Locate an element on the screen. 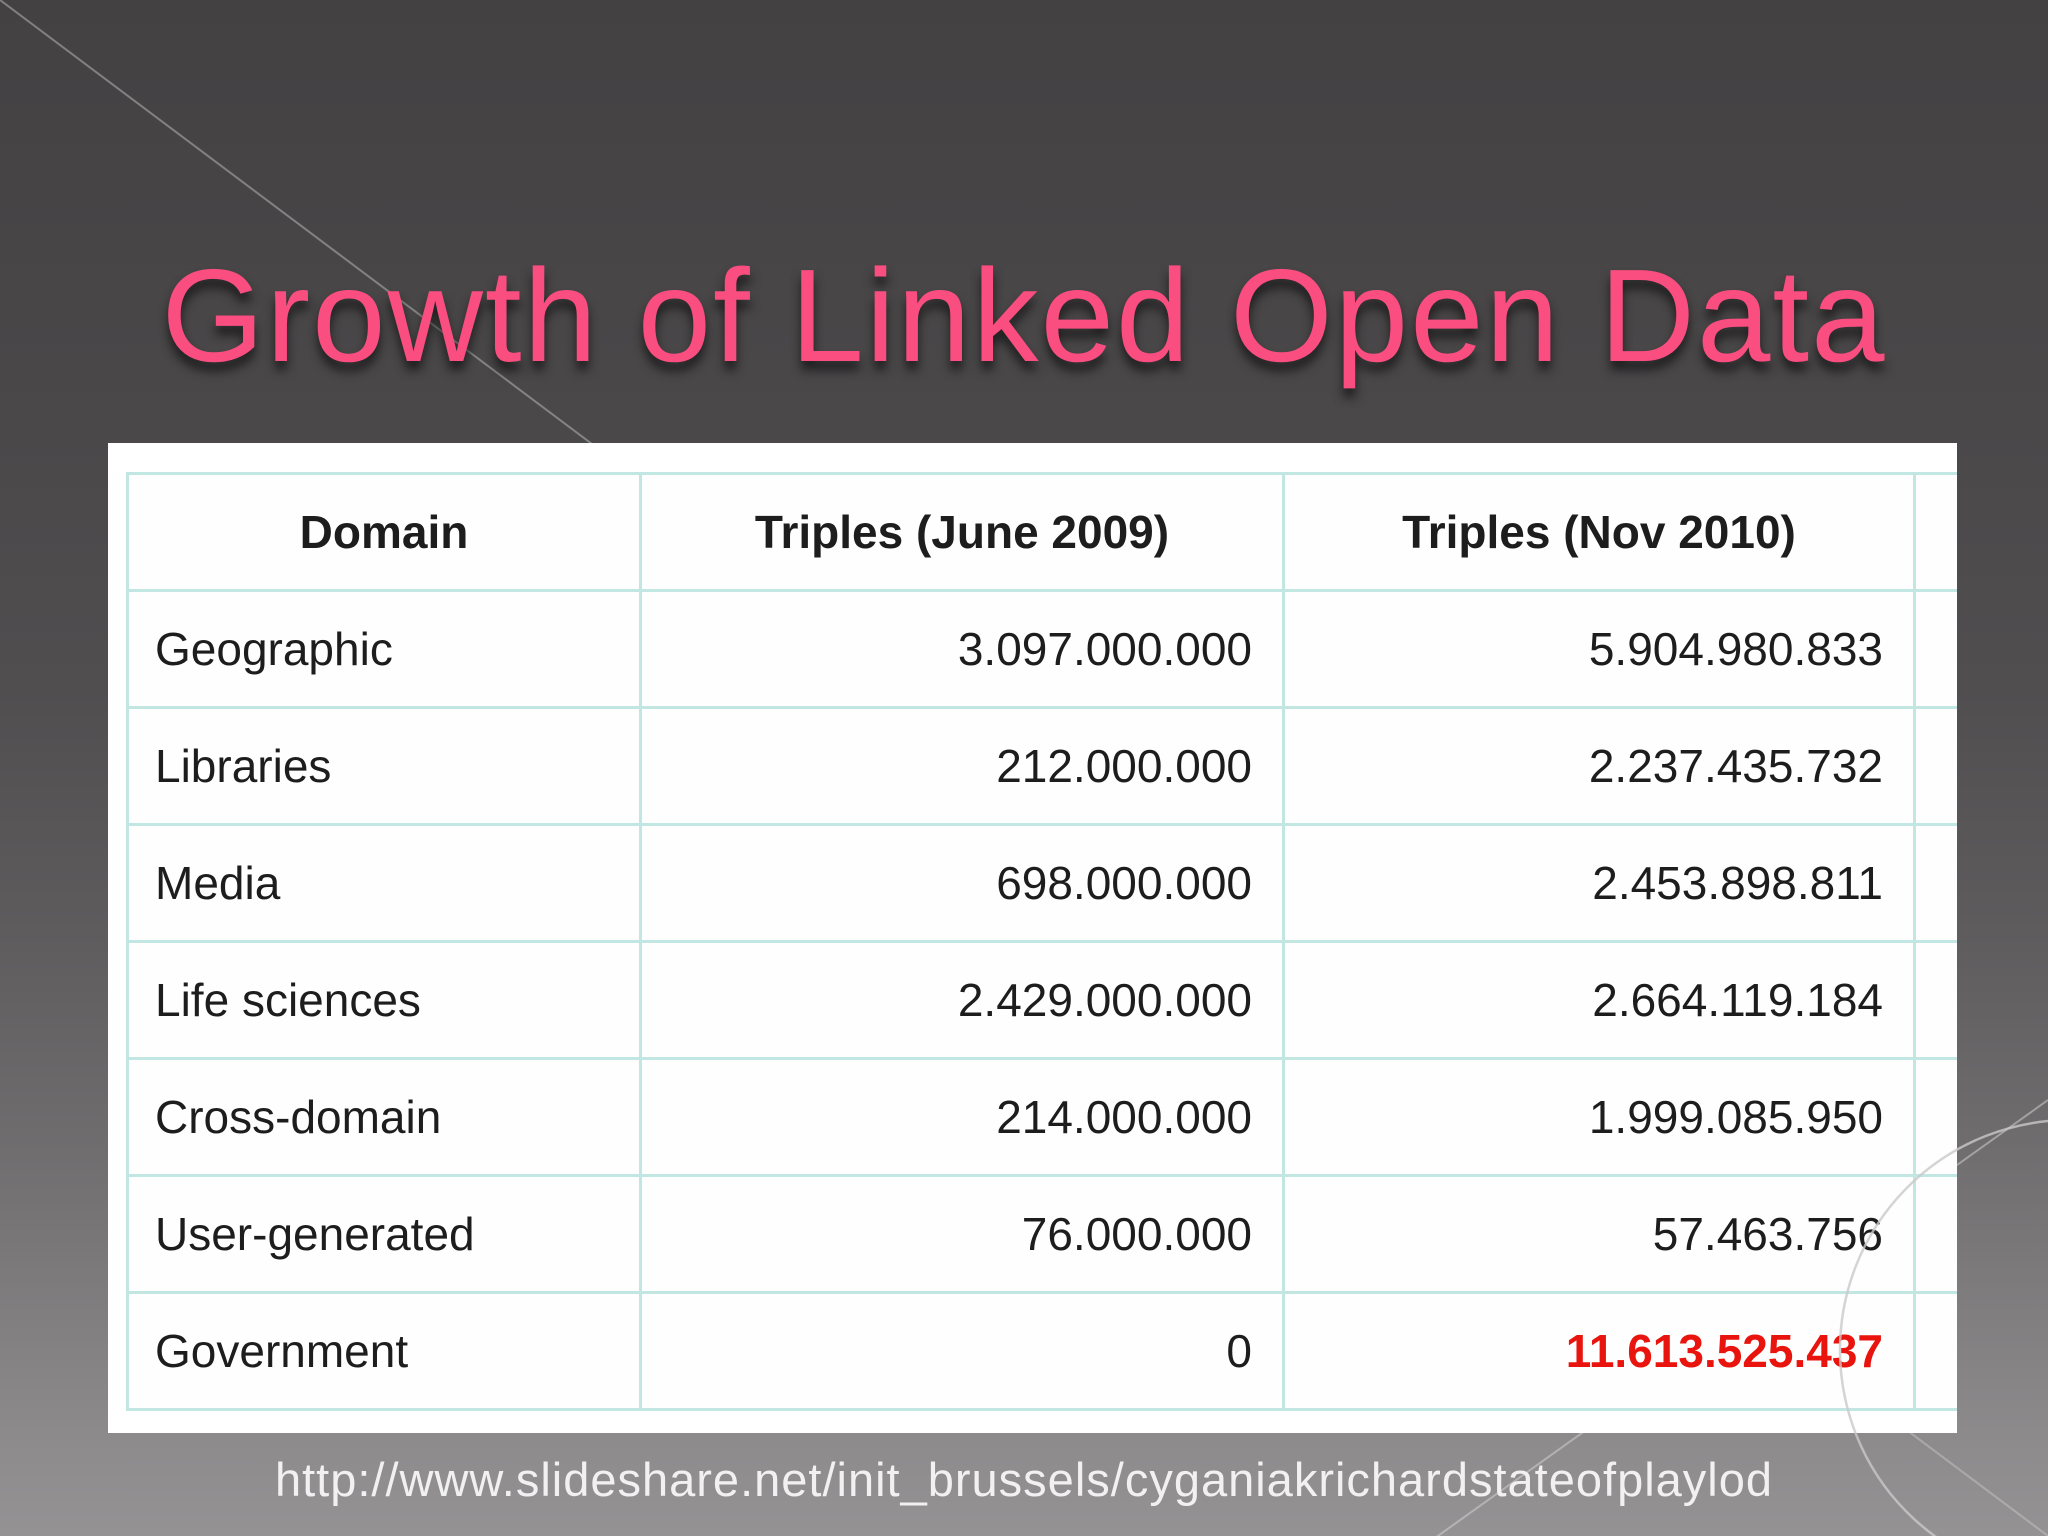 The width and height of the screenshot is (2048, 1536). table-row: Cross-domain 214.000.000 1.999.085.950 is located at coordinates (1041, 1117).